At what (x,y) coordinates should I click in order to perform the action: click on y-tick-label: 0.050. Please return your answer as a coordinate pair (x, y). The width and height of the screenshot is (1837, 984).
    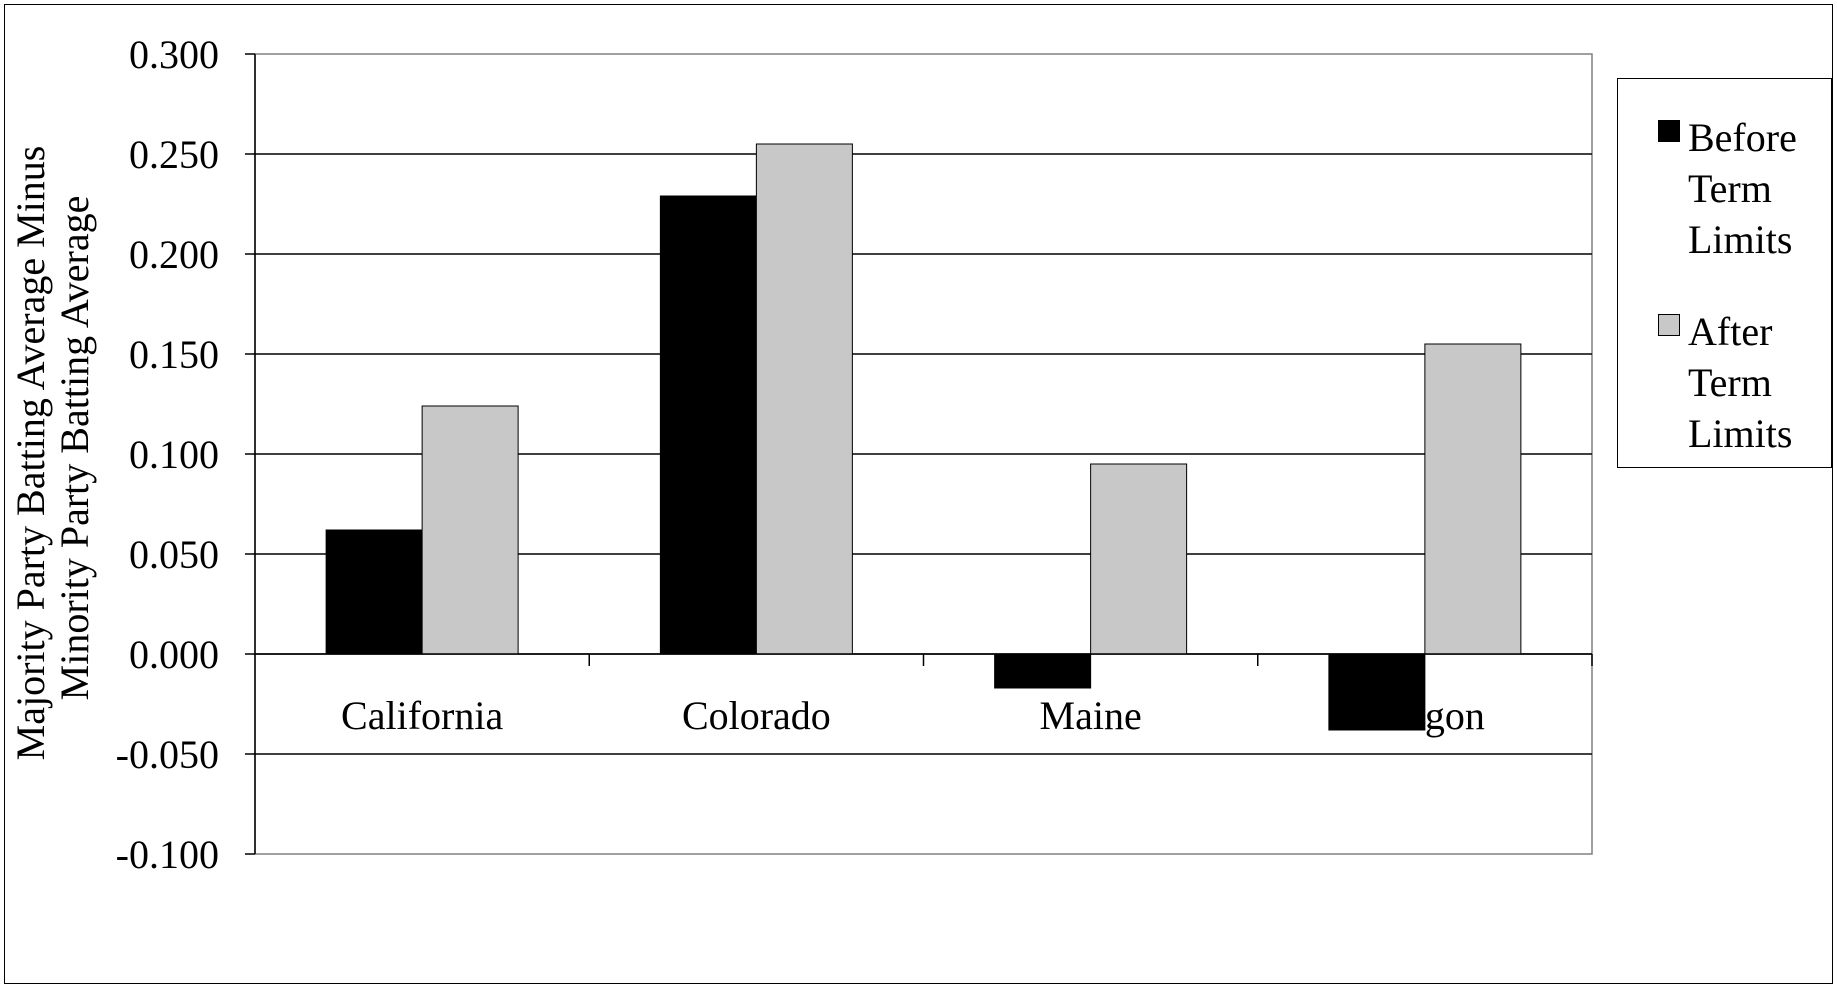
    Looking at the image, I should click on (174, 554).